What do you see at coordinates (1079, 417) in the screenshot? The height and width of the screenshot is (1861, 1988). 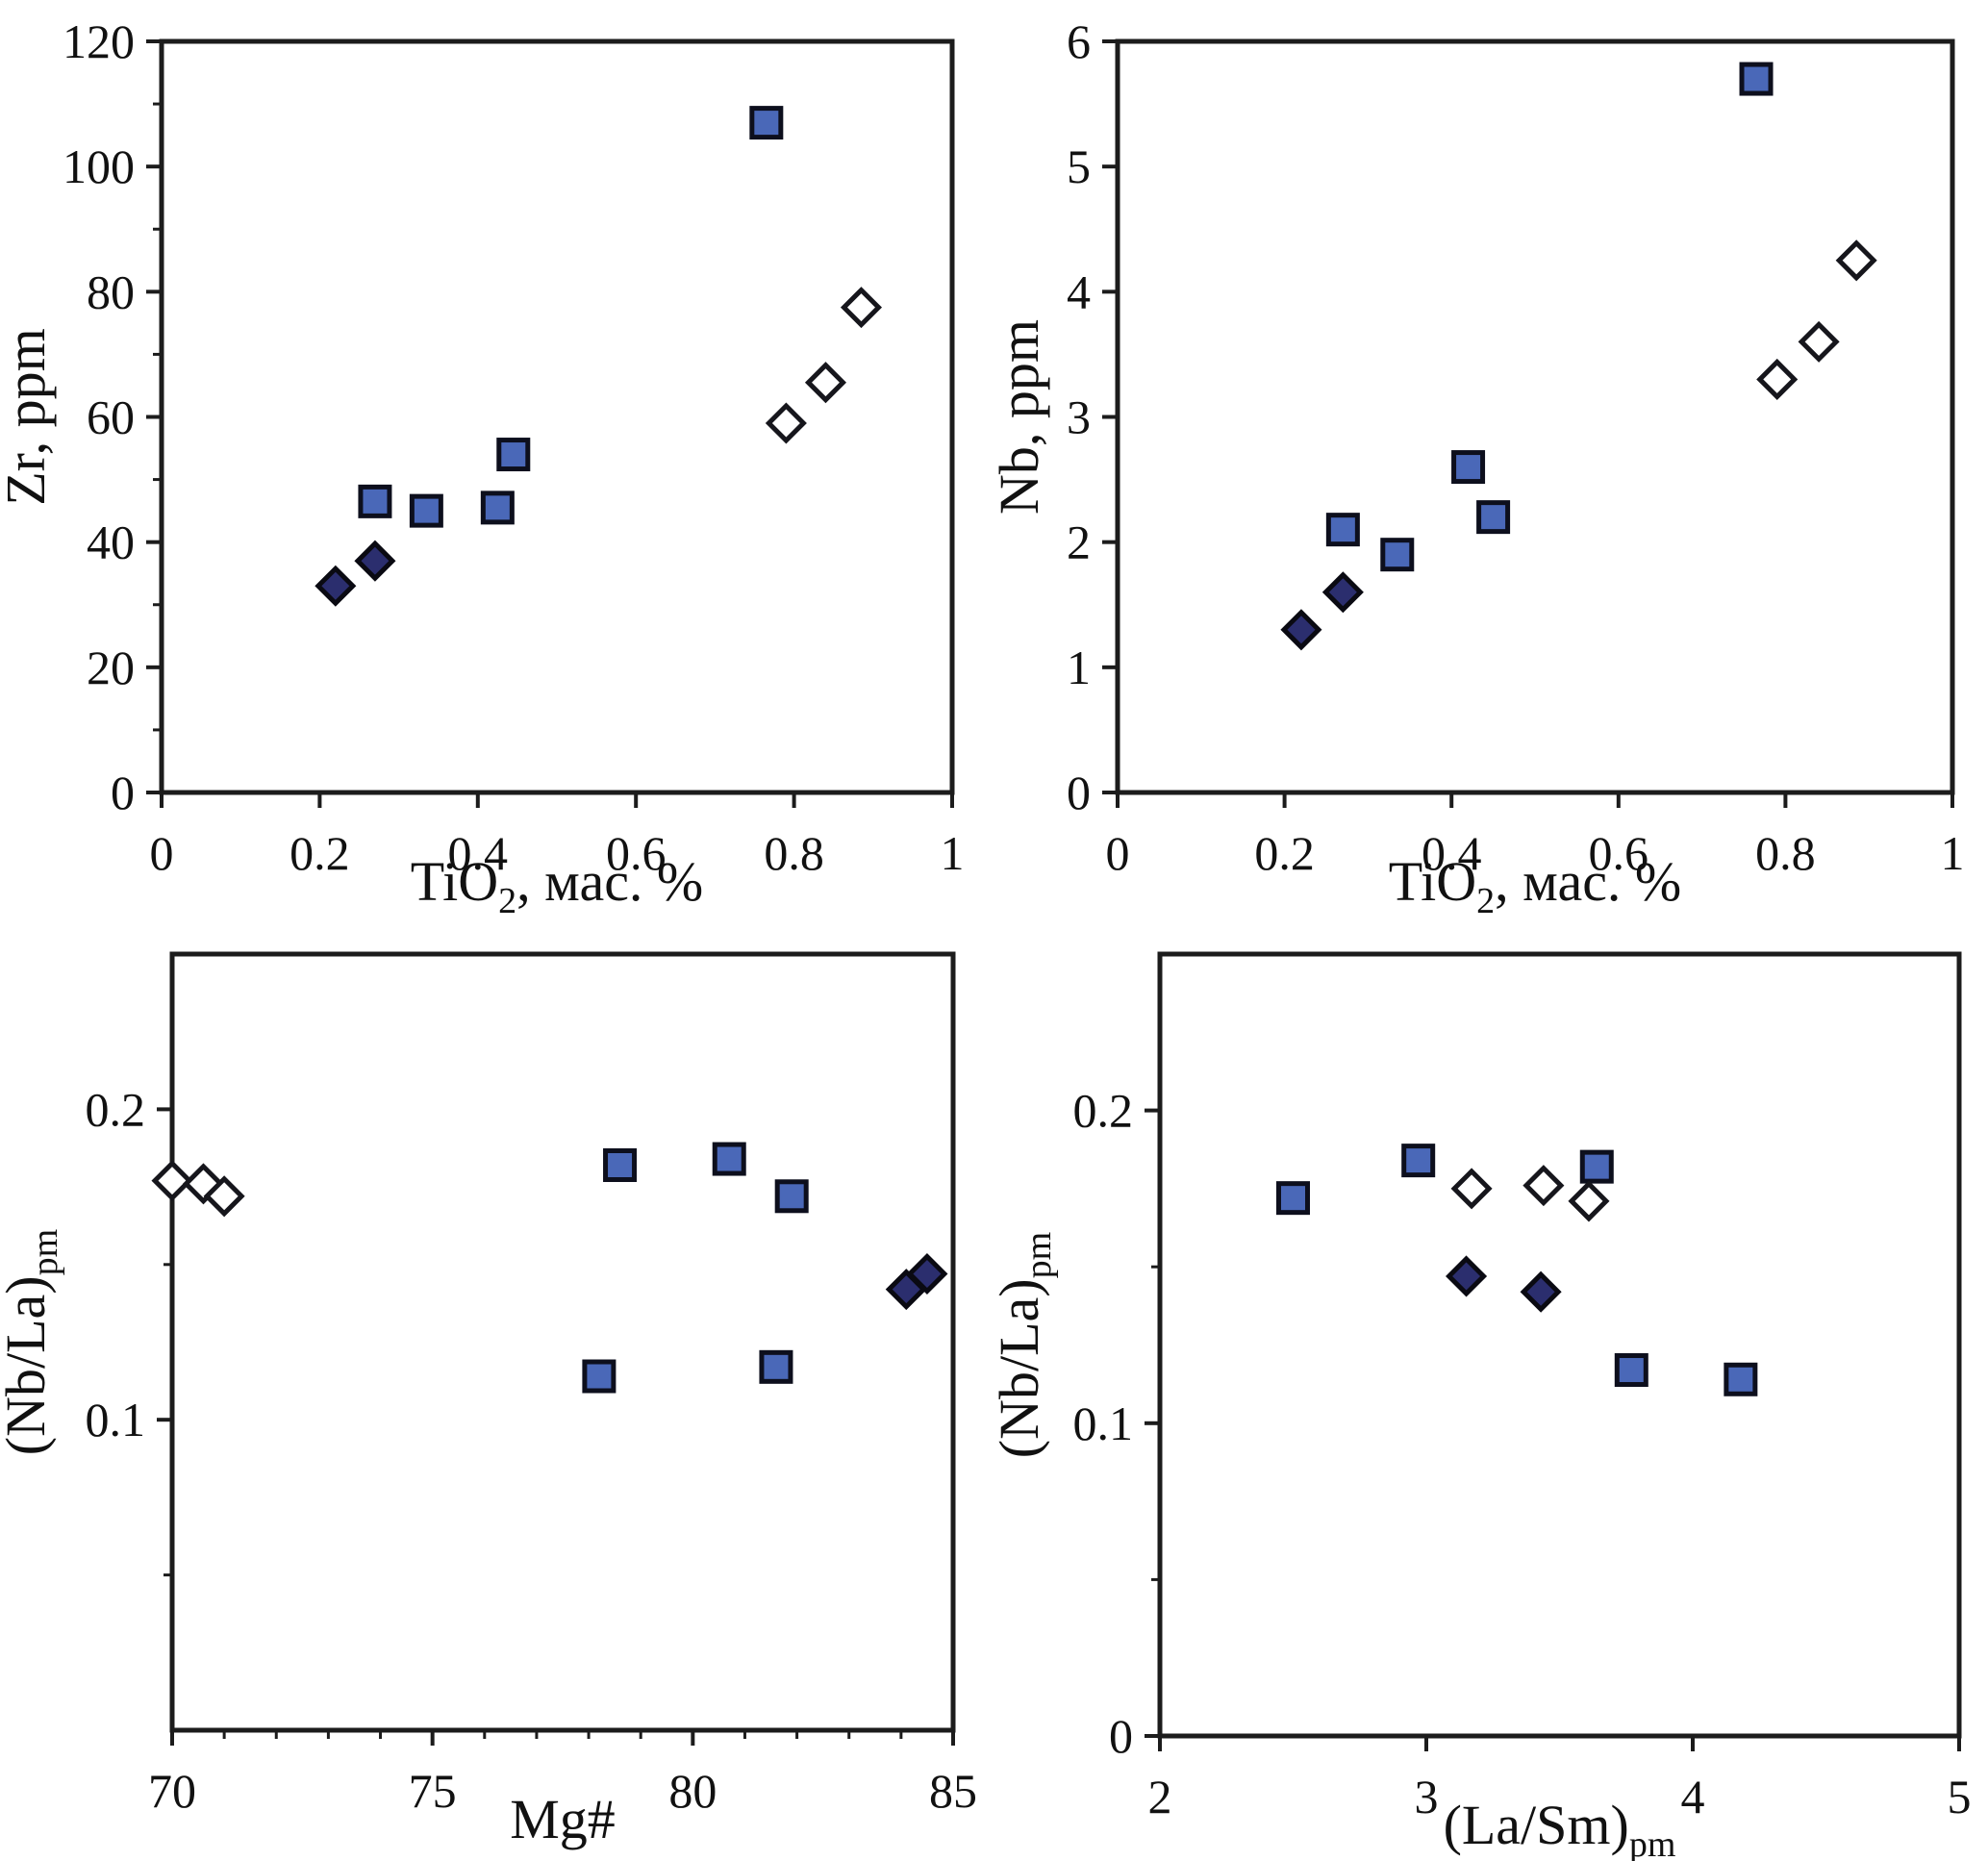 I see `y-tick-label: 3` at bounding box center [1079, 417].